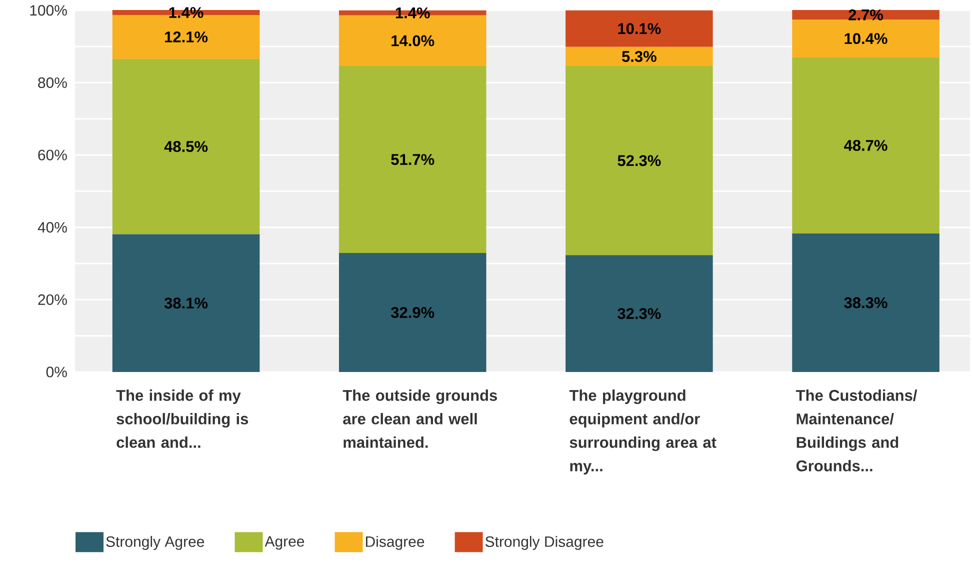  I want to click on y-tick-label: 20%, so click(52, 299).